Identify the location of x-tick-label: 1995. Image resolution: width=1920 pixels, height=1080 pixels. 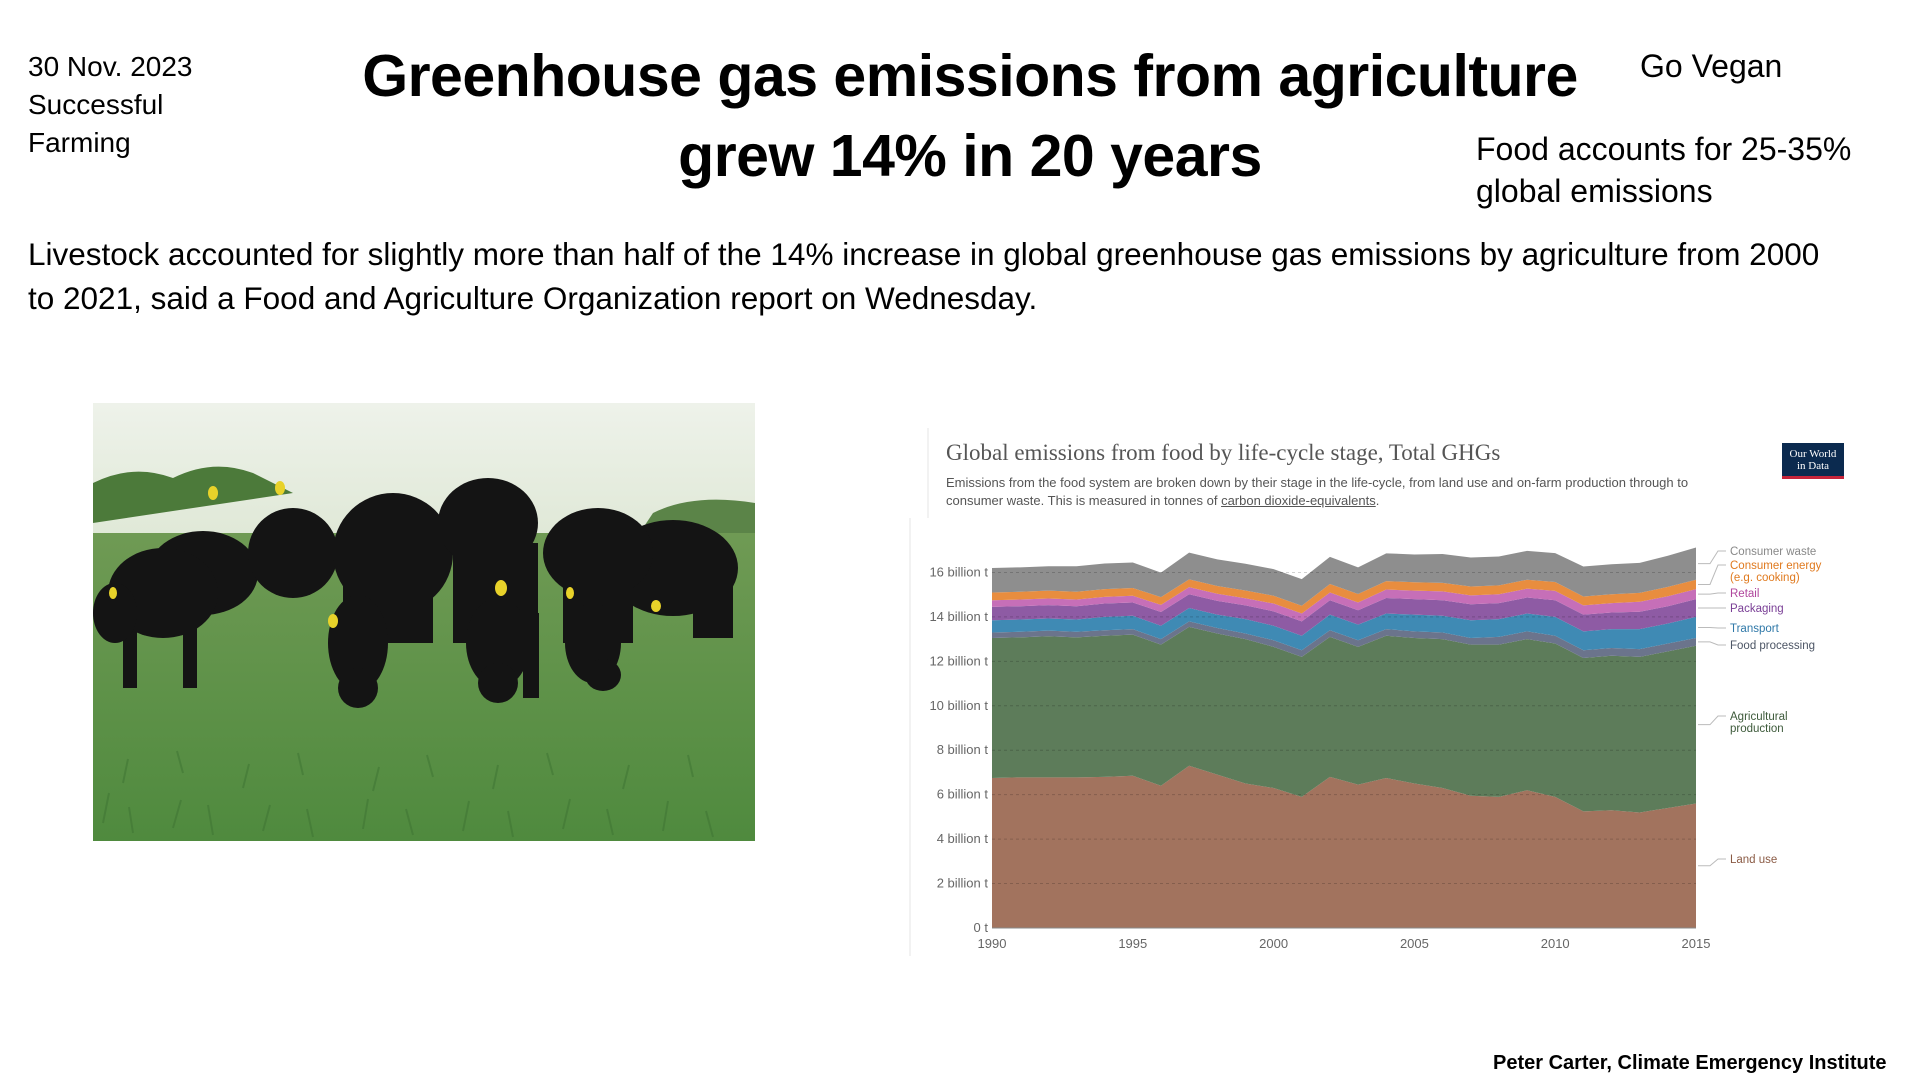
(1132, 943).